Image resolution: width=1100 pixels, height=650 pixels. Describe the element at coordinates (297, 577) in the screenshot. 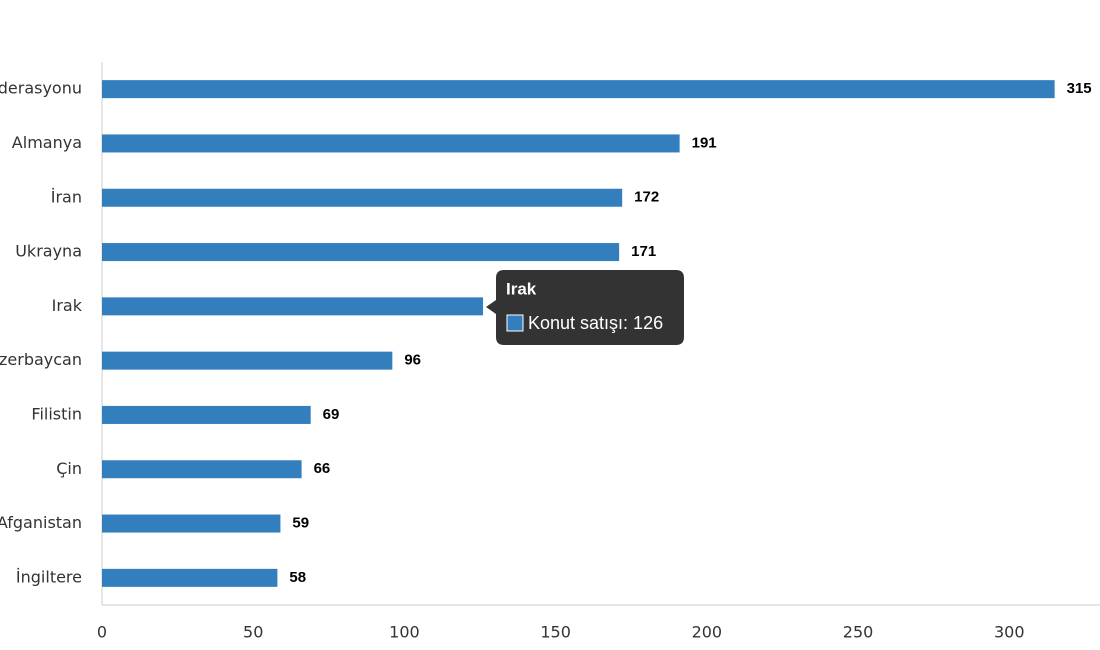

I see `value-label: 58` at that location.